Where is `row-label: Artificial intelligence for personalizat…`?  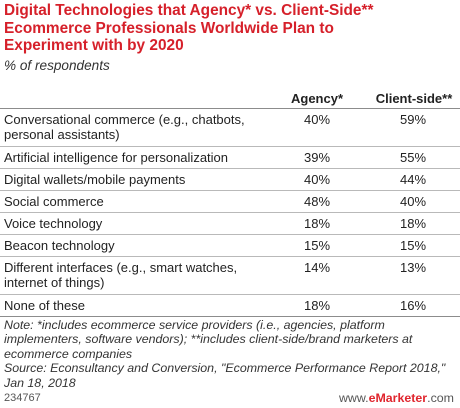 row-label: Artificial intelligence for personalizat… is located at coordinates (116, 157).